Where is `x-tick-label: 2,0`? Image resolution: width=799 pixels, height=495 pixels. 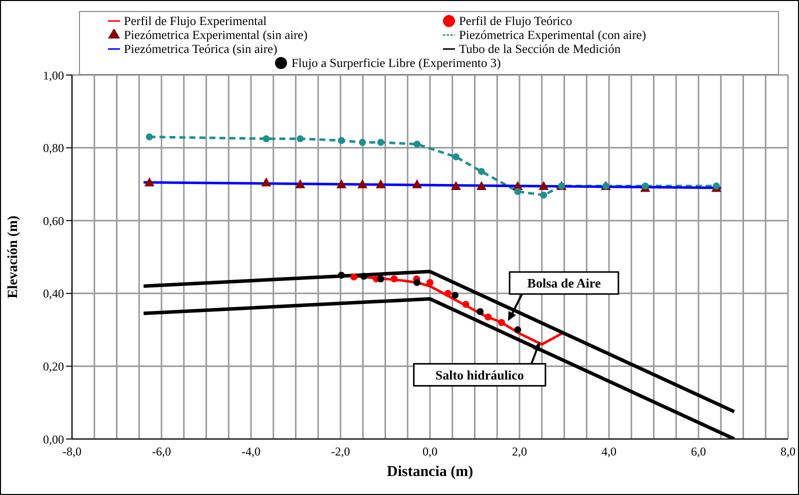
x-tick-label: 2,0 is located at coordinates (519, 451).